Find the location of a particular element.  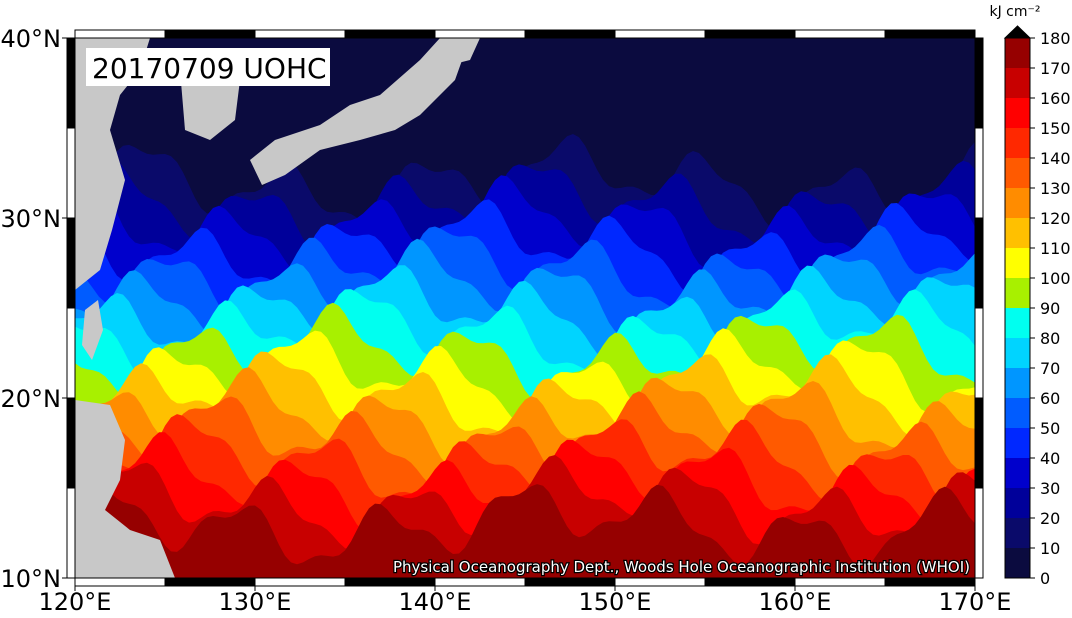

colorbar-tick-label: 30 is located at coordinates (1050, 488).